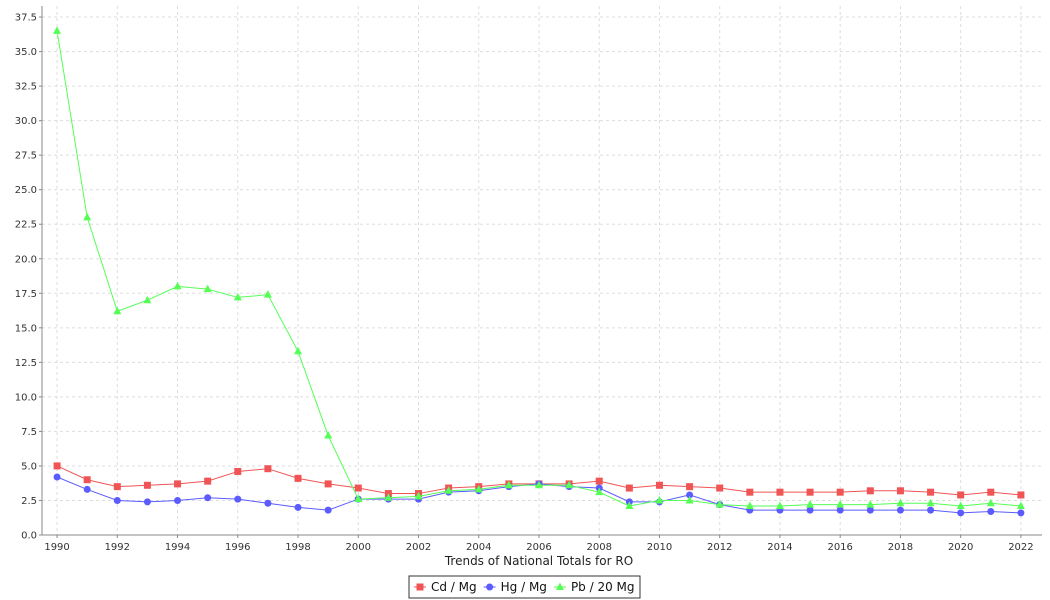 Image resolution: width=1050 pixels, height=600 pixels. I want to click on x-tick-label: 1998, so click(297, 547).